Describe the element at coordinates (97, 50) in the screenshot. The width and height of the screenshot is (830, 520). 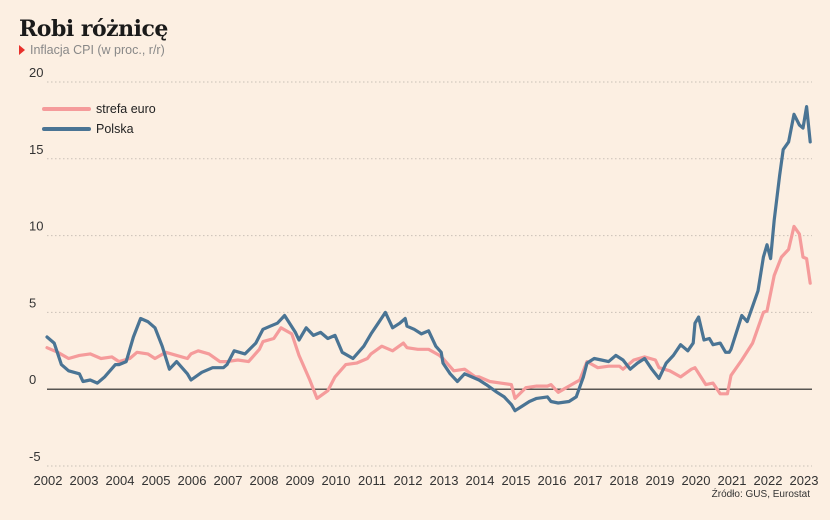
I see `subtitle-text: Inflacja CPI (w proc., r/r)` at that location.